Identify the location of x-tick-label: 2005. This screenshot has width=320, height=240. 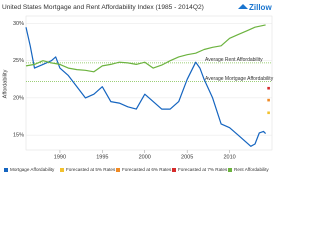
(187, 157).